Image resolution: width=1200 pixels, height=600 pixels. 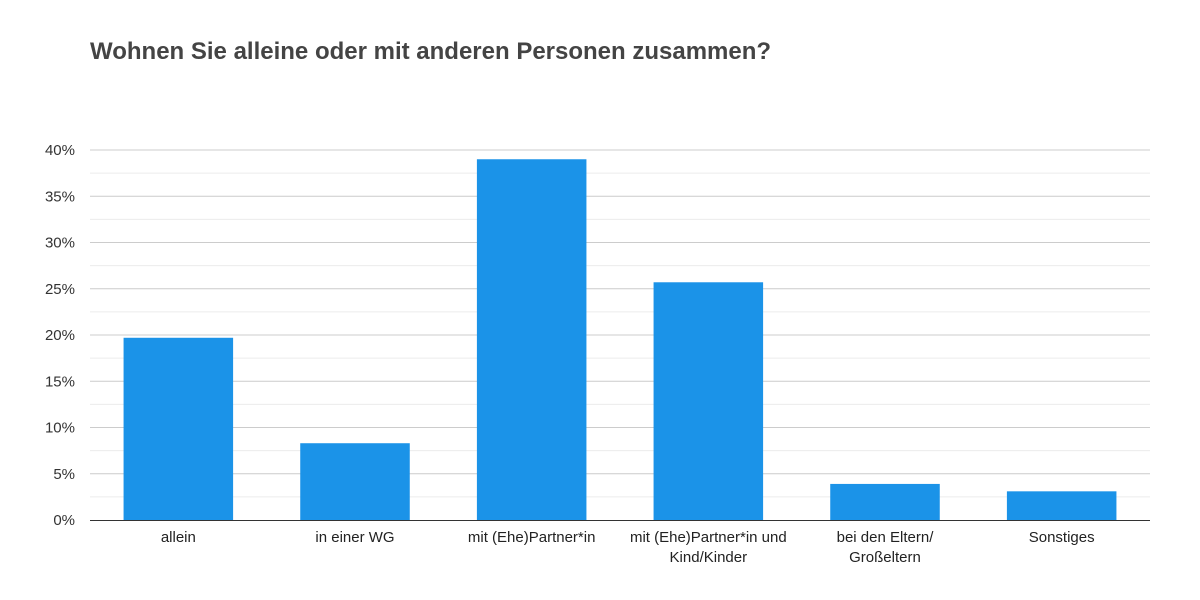 What do you see at coordinates (60, 150) in the screenshot?
I see `y-tick-label: 40%` at bounding box center [60, 150].